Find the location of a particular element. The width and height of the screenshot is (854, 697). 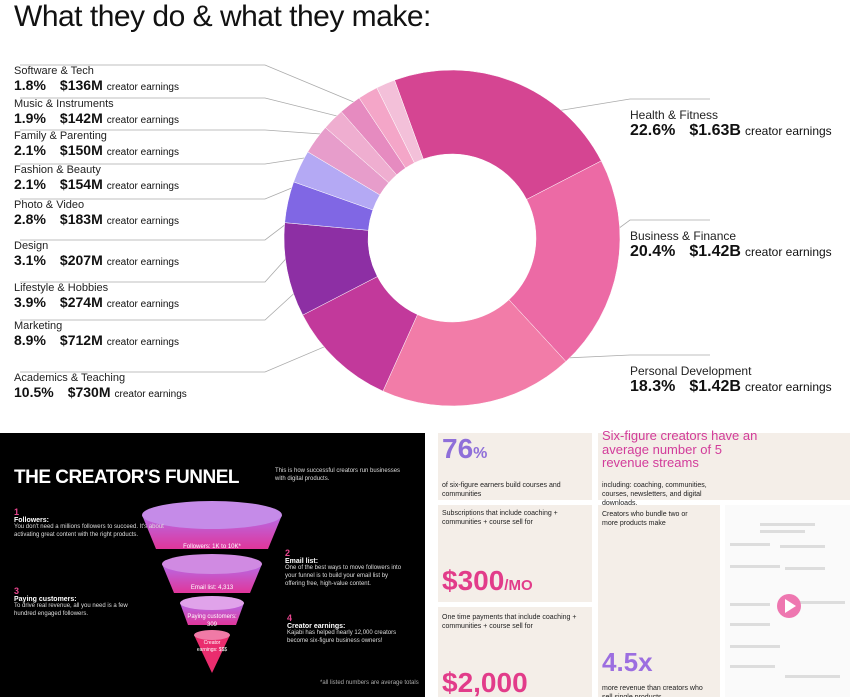

value-row: 3.9% $274M creator earnings is located at coordinates (96, 302).